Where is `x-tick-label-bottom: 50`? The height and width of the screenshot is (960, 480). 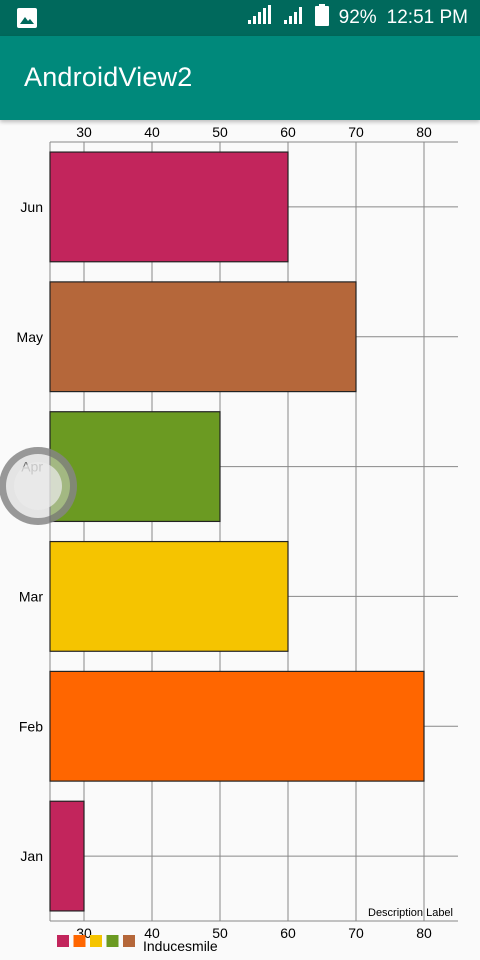
x-tick-label-bottom: 50 is located at coordinates (220, 933).